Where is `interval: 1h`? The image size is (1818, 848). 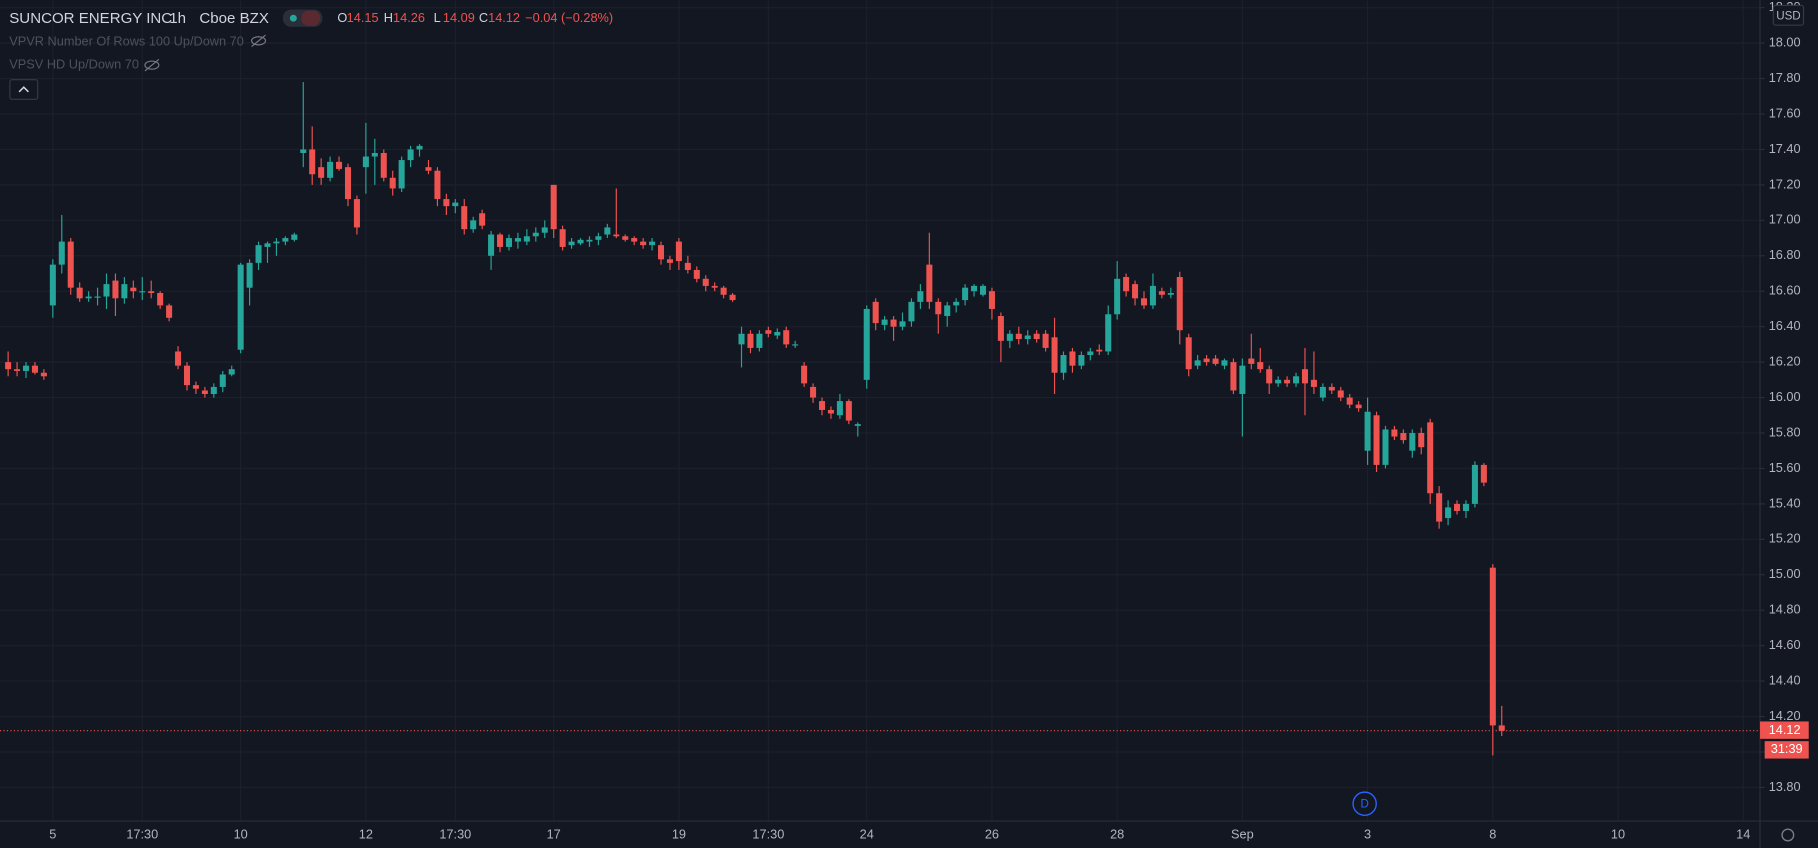
interval: 1h is located at coordinates (177, 18).